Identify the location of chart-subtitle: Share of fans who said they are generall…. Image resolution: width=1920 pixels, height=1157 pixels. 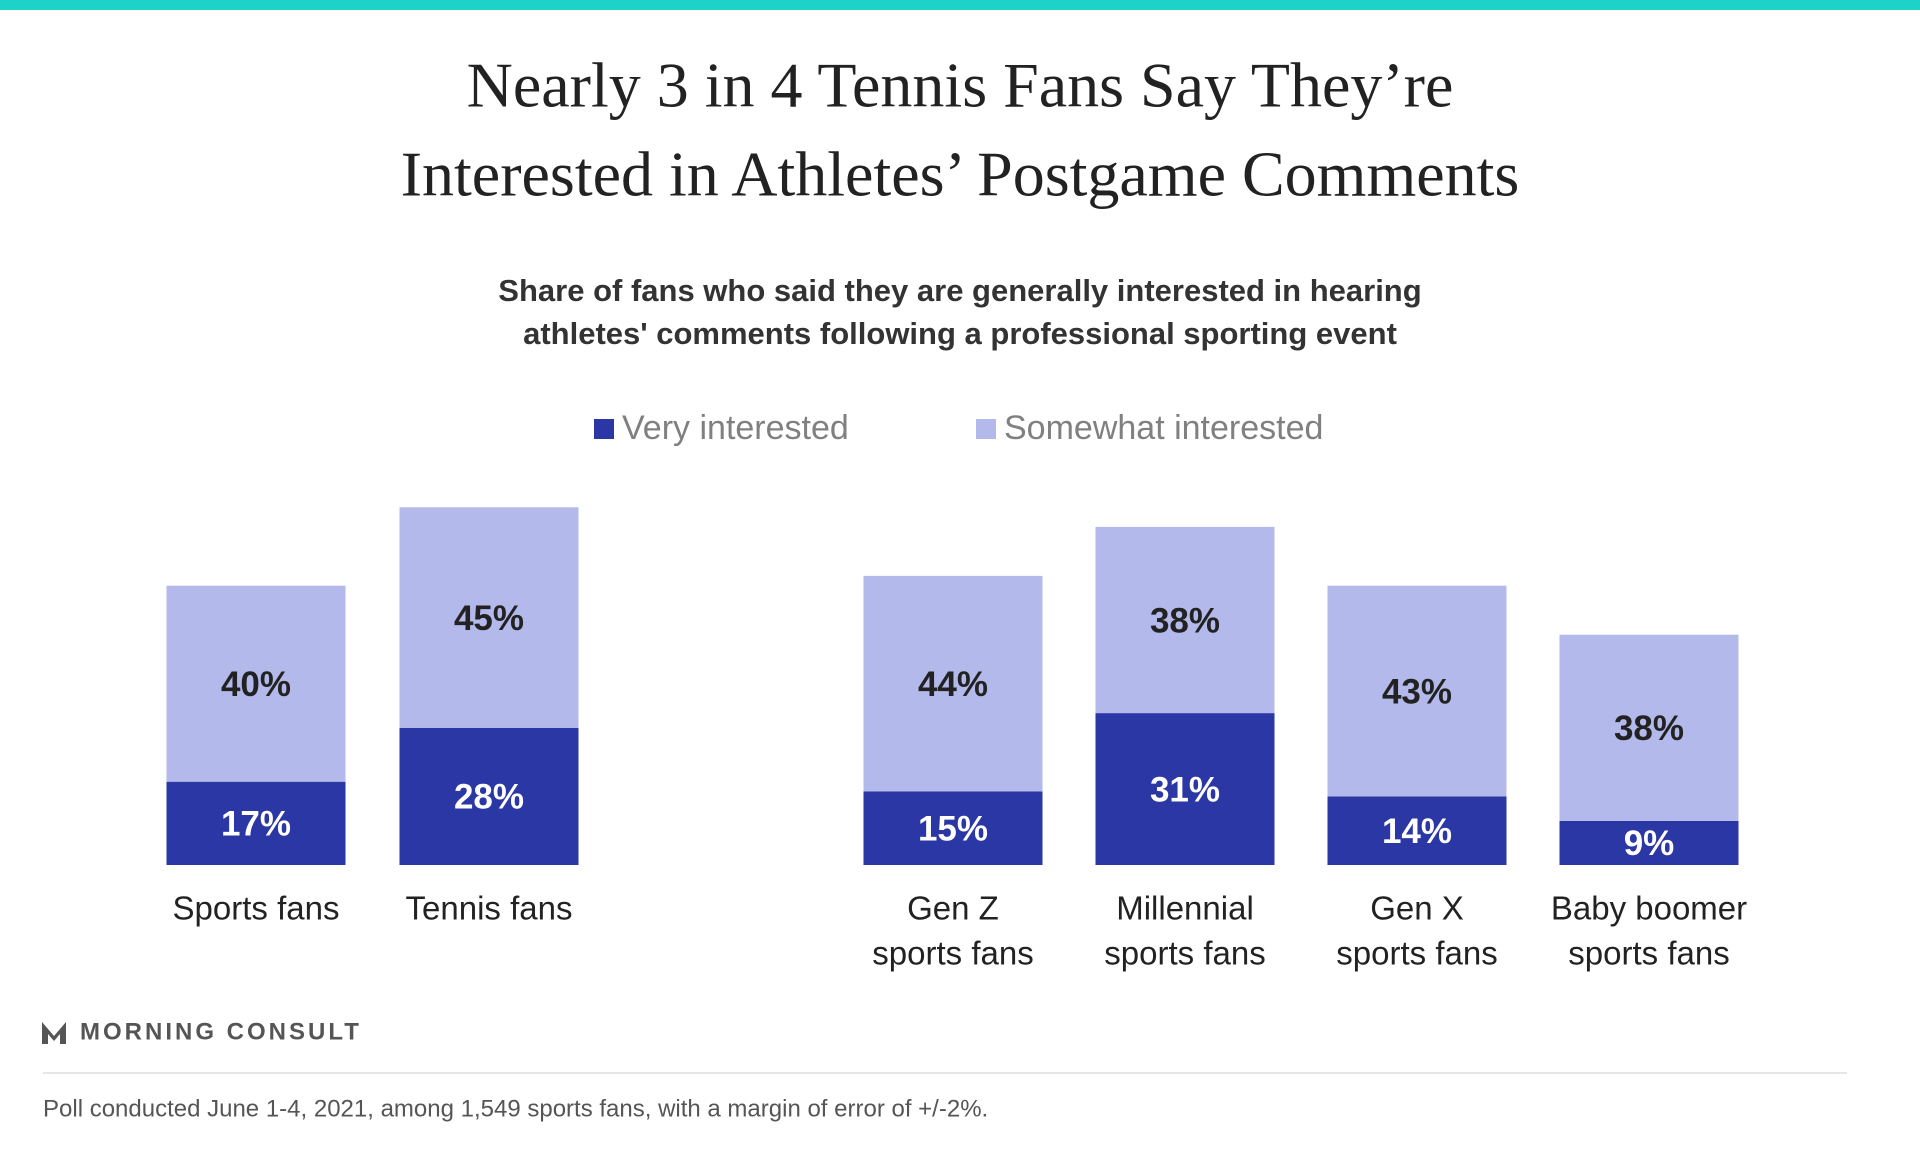
(959, 290).